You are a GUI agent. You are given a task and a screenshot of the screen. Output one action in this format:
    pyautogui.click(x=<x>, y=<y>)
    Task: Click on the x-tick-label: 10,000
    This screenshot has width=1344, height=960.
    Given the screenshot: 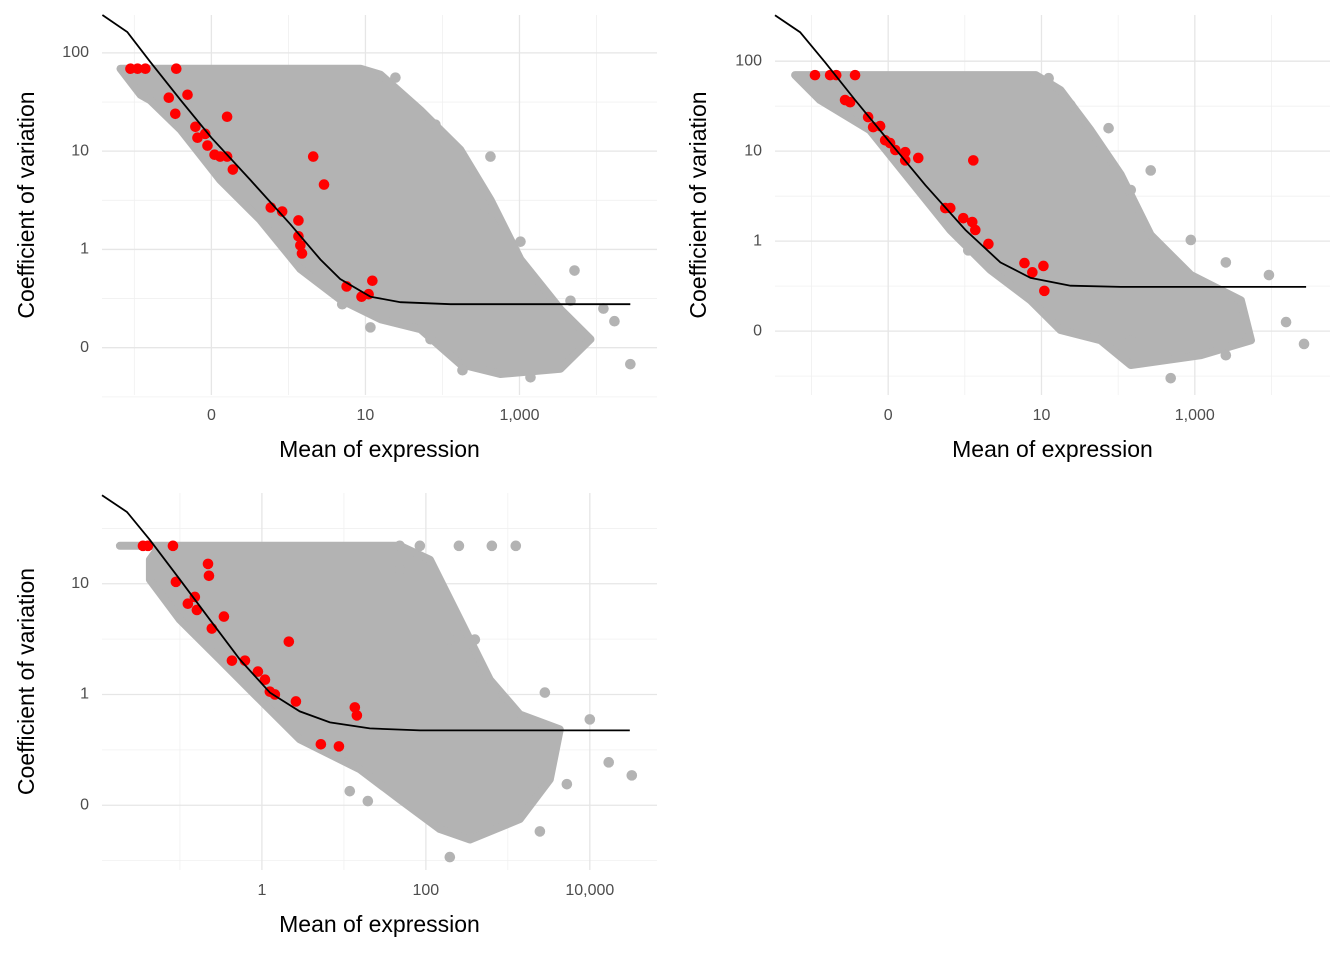 What is the action you would take?
    pyautogui.click(x=589, y=890)
    